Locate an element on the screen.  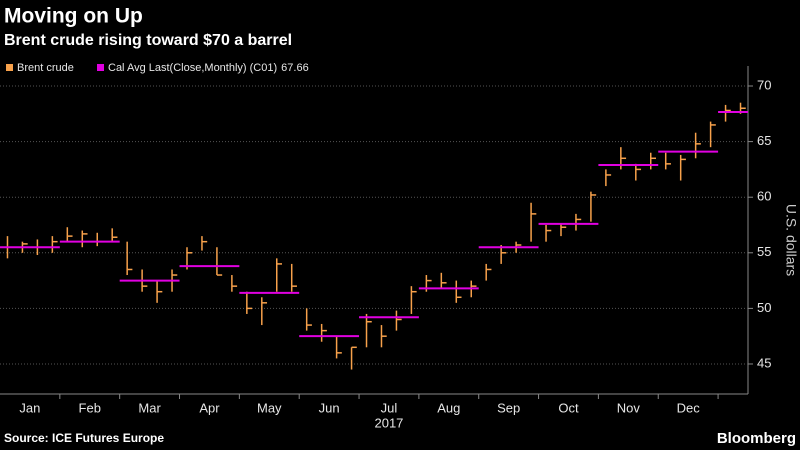
y-tick-label: 50 is located at coordinates (764, 307).